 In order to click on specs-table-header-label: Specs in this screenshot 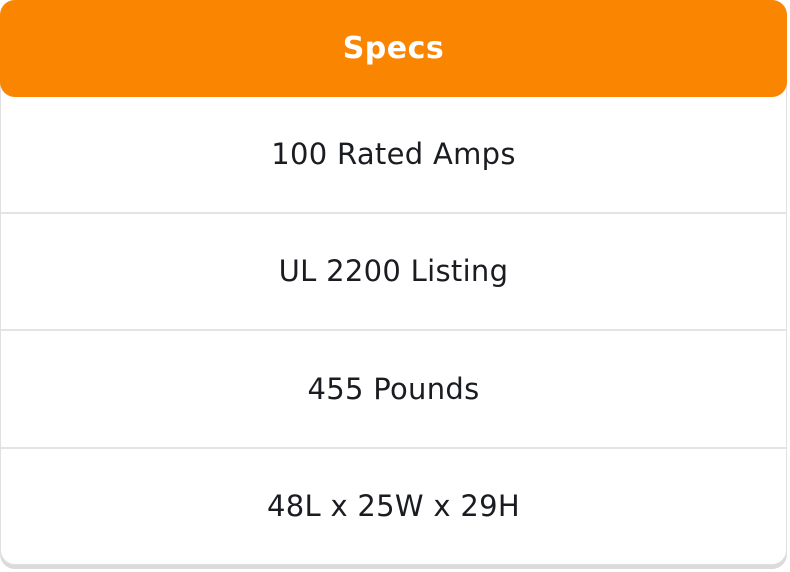, I will do `click(393, 48)`.